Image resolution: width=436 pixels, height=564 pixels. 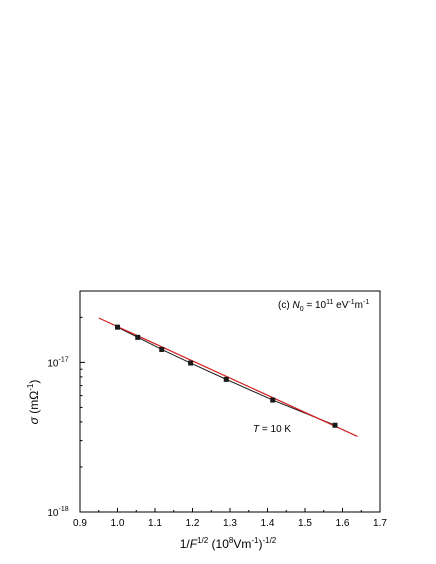 What do you see at coordinates (228, 543) in the screenshot?
I see `x-axis-label: 1/F1/2 (108Vm-1)-1/2` at bounding box center [228, 543].